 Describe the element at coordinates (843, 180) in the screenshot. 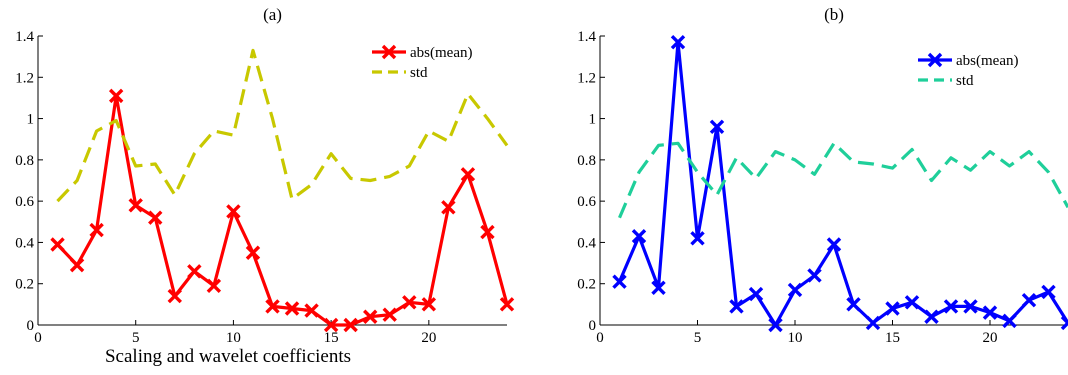

I see `series-line-std` at that location.